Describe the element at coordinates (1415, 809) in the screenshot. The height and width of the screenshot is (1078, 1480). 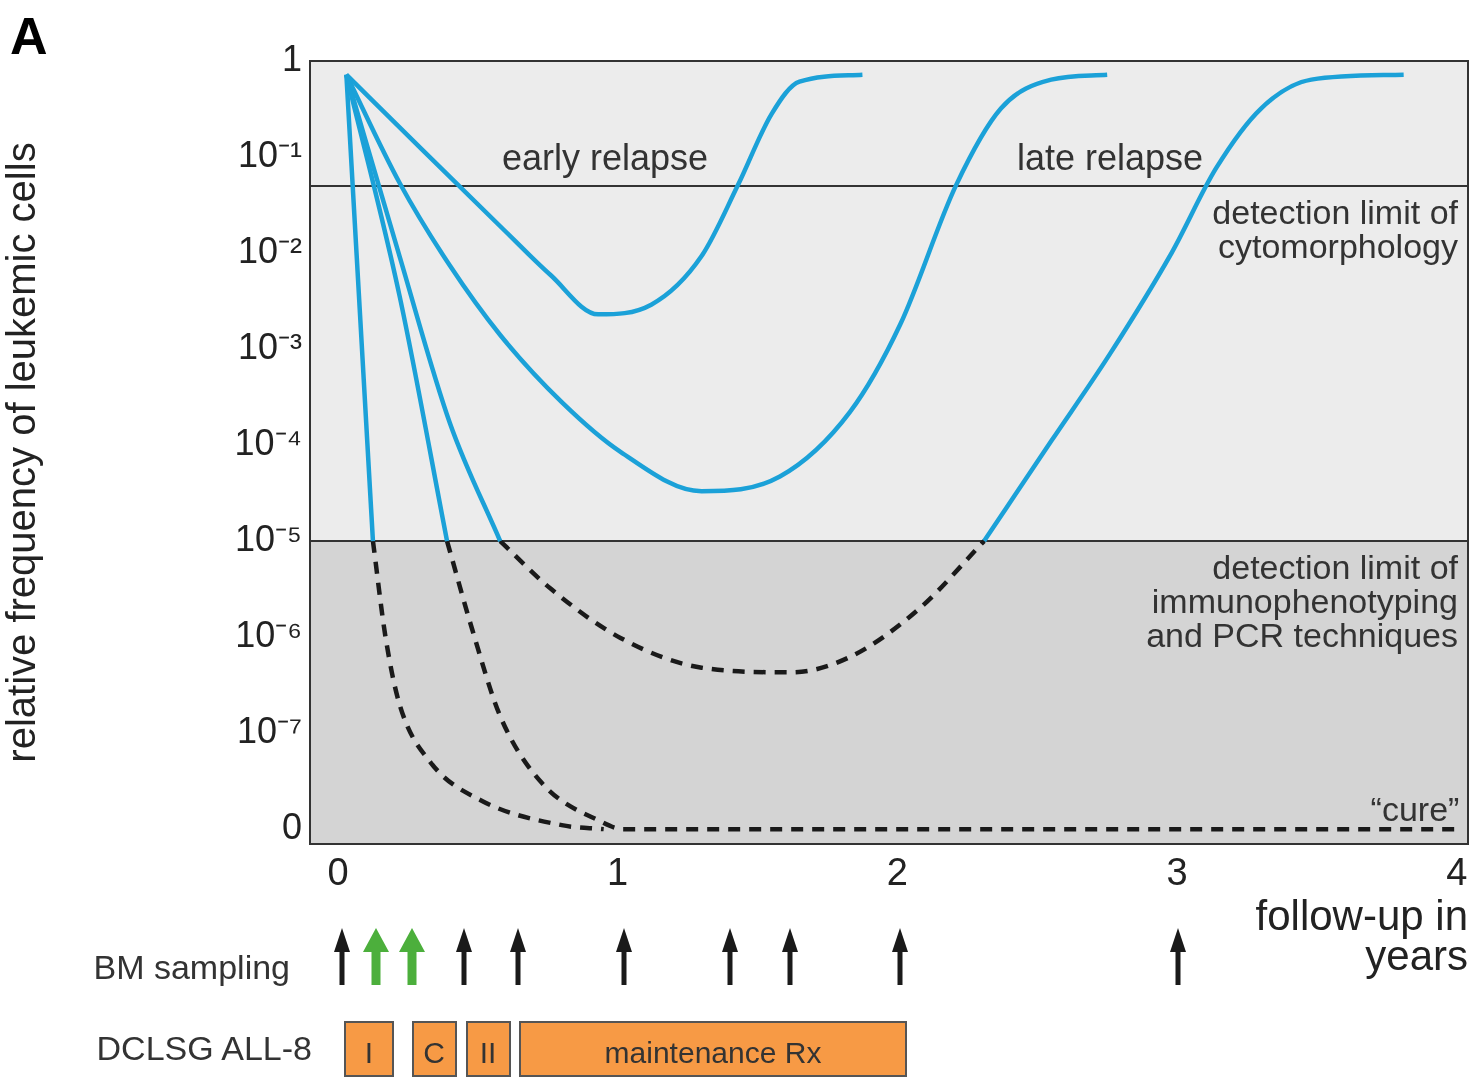
I see `annotation: “cure”` at that location.